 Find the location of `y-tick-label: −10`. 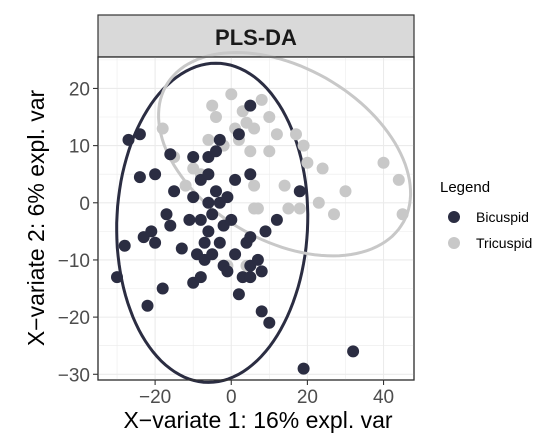

y-tick-label: −10 is located at coordinates (74, 261).